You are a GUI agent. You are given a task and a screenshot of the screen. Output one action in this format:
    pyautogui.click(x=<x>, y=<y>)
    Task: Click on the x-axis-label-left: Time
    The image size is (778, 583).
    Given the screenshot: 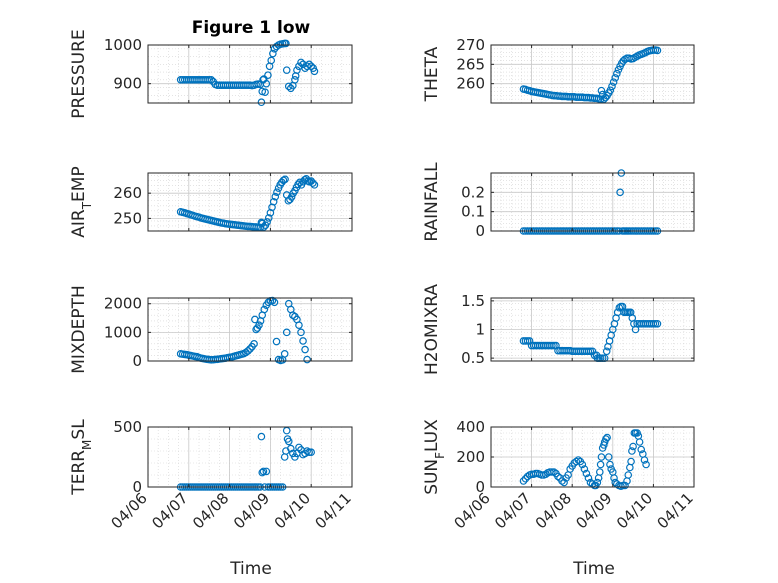 What is the action you would take?
    pyautogui.click(x=250, y=569)
    